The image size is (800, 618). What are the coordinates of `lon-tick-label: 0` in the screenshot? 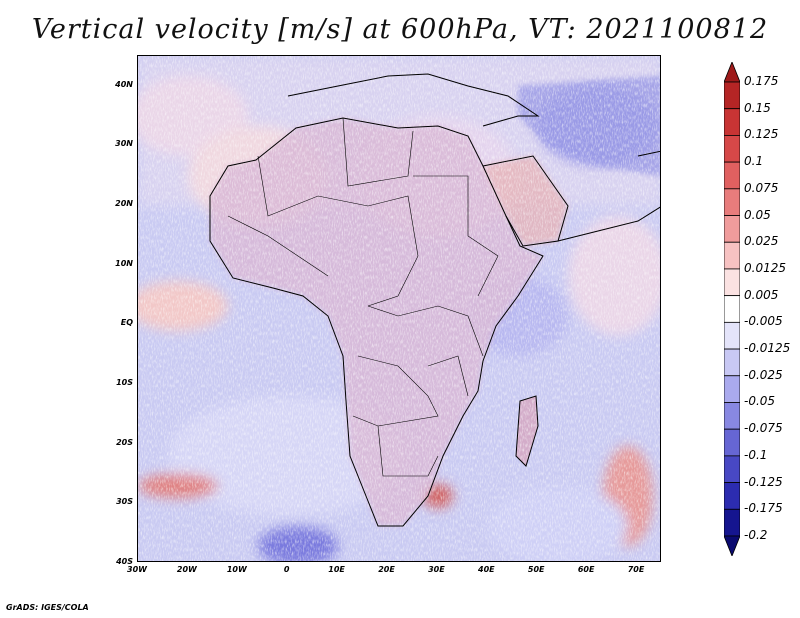 It's located at (286, 569).